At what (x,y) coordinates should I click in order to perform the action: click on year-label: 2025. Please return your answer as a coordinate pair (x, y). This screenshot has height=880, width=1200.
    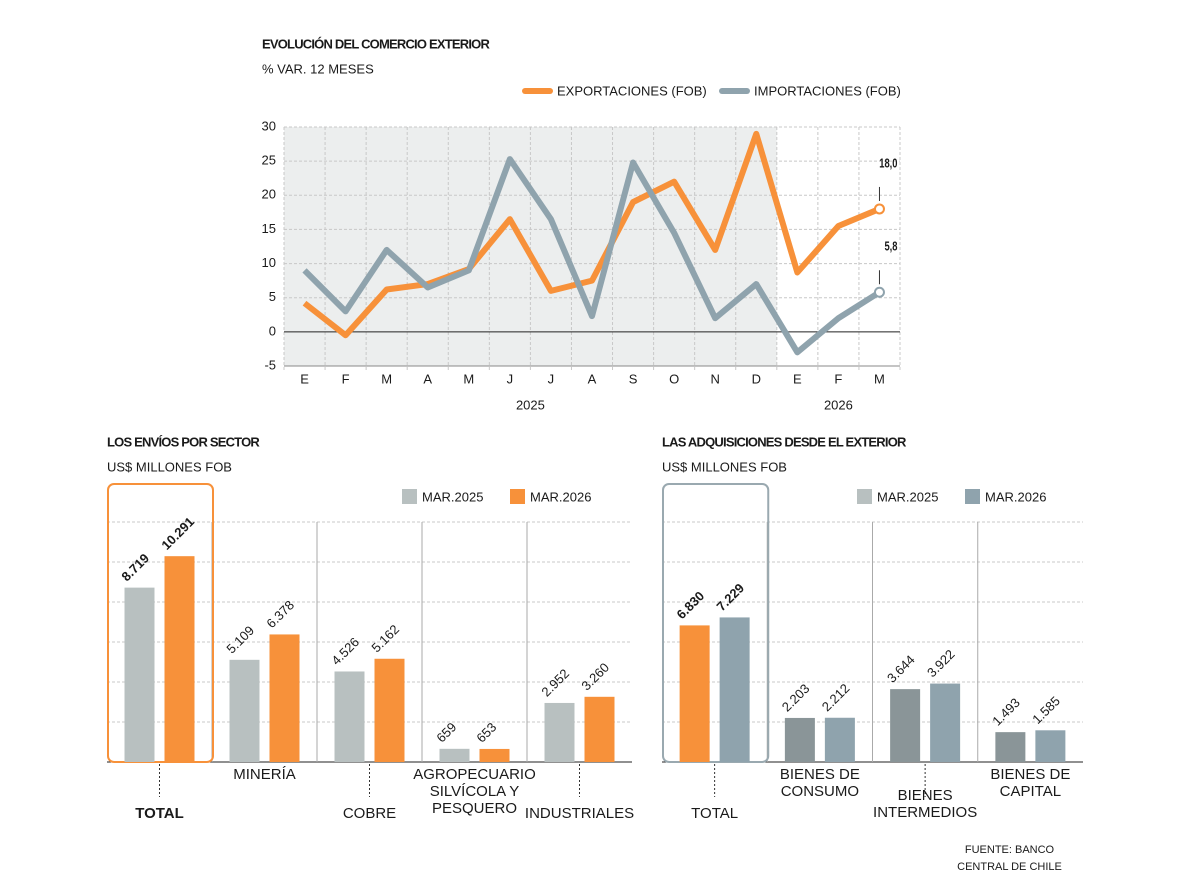
    Looking at the image, I should click on (530, 404).